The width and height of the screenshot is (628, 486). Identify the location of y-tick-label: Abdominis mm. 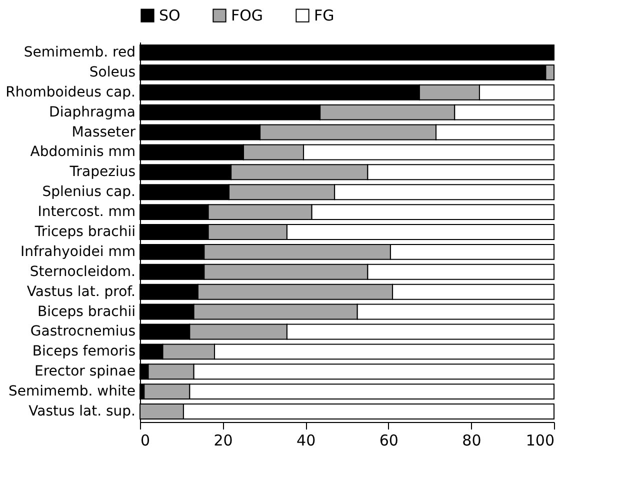
(83, 152).